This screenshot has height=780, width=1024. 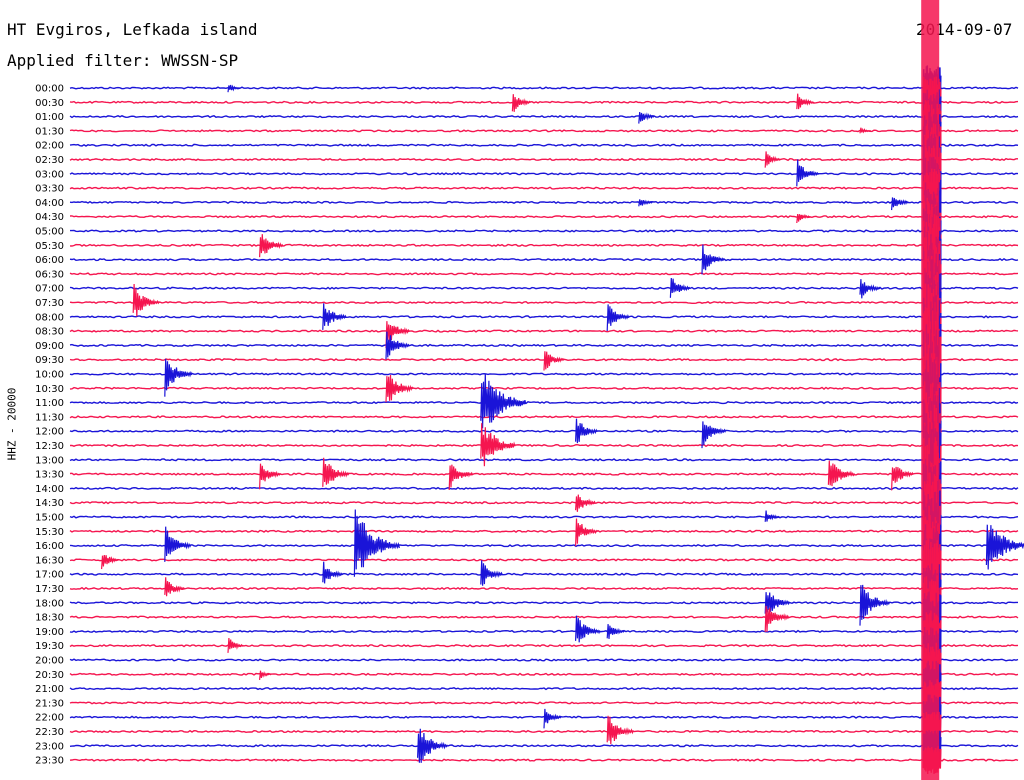 What do you see at coordinates (49, 632) in the screenshot?
I see `y-tick-label: 19:00` at bounding box center [49, 632].